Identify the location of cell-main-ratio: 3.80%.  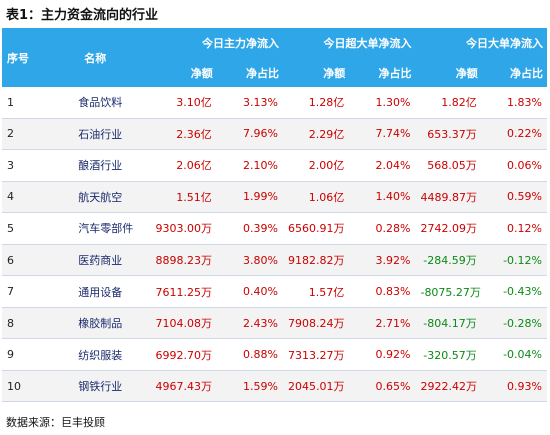
(249, 260).